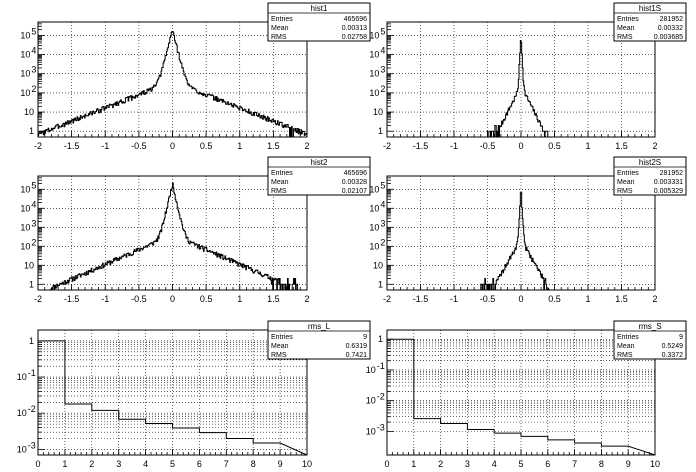 Image resolution: width=696 pixels, height=472 pixels. I want to click on x-tick-label: 0, so click(386, 464).